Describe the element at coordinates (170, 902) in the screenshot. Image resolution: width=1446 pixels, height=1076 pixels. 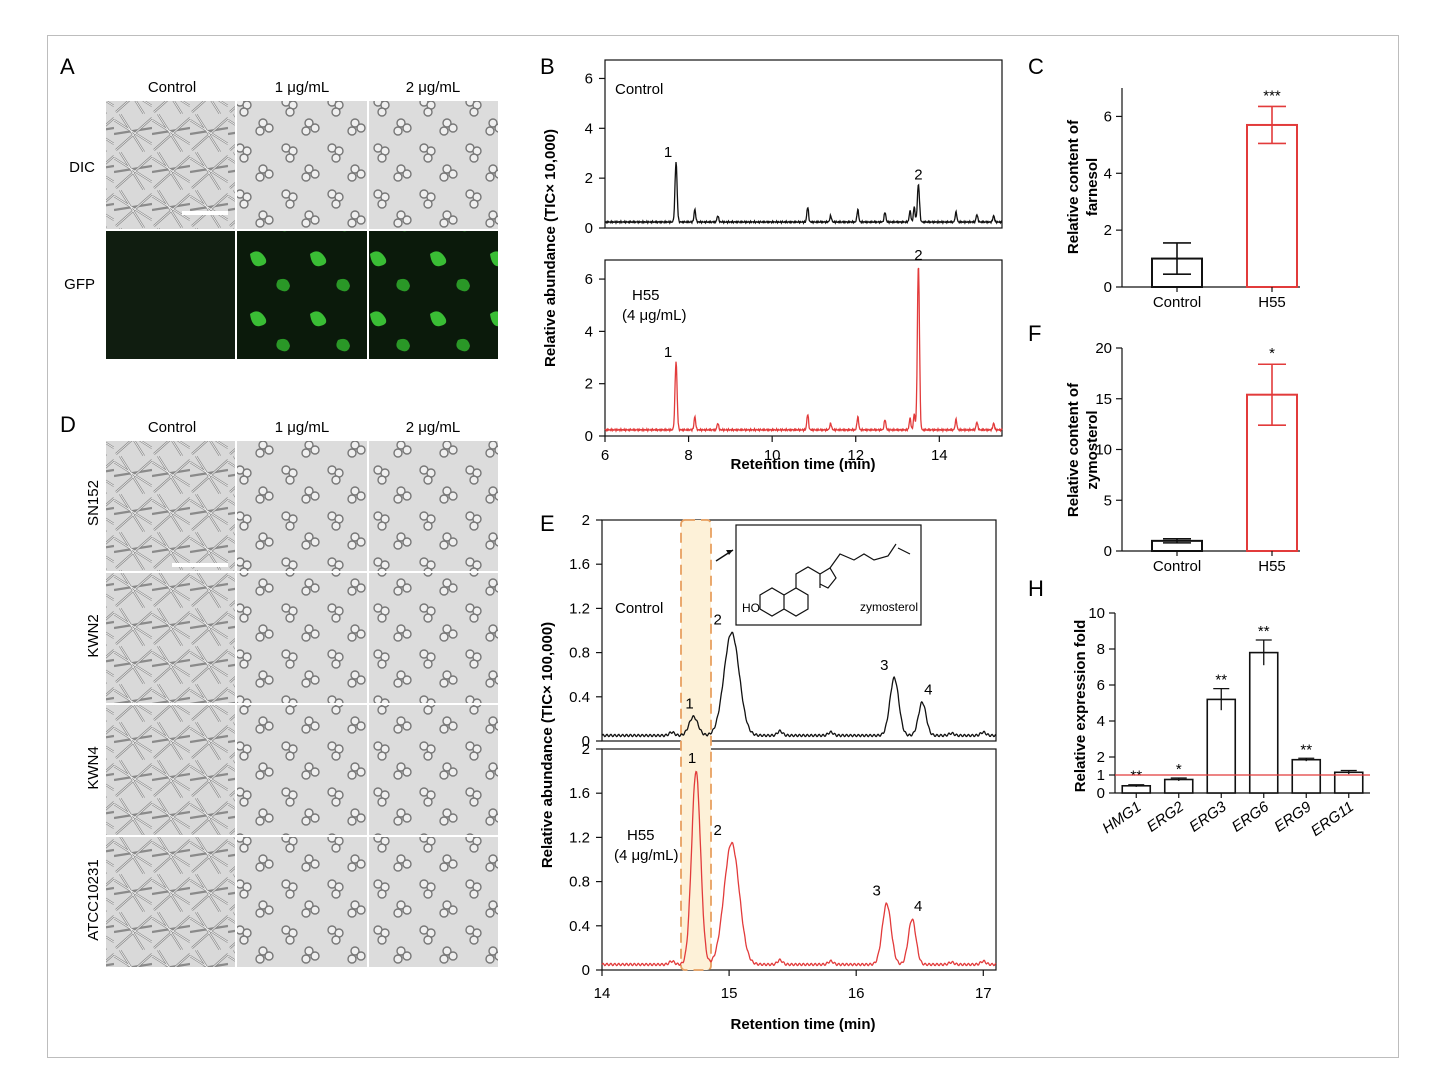
I see `micrograph-d-atcc-control` at that location.